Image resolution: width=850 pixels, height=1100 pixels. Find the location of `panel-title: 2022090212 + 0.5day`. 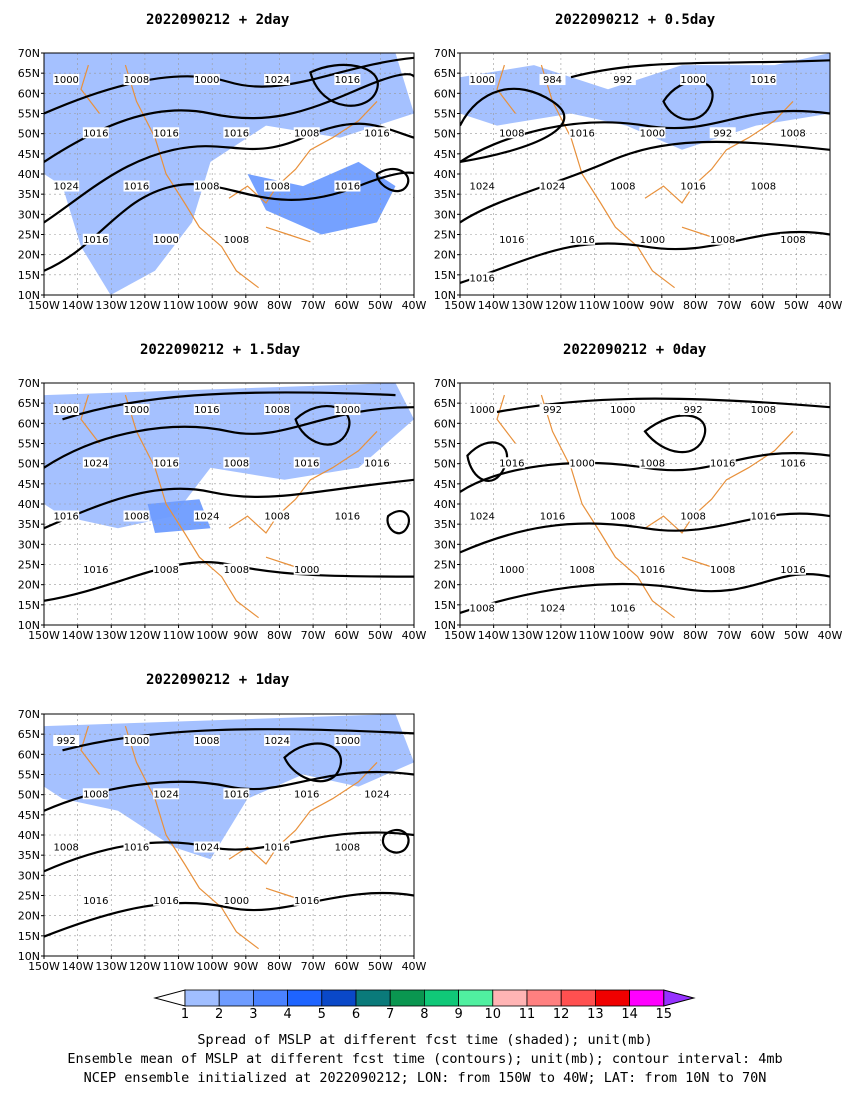

panel-title: 2022090212 + 0.5day is located at coordinates (635, 20).